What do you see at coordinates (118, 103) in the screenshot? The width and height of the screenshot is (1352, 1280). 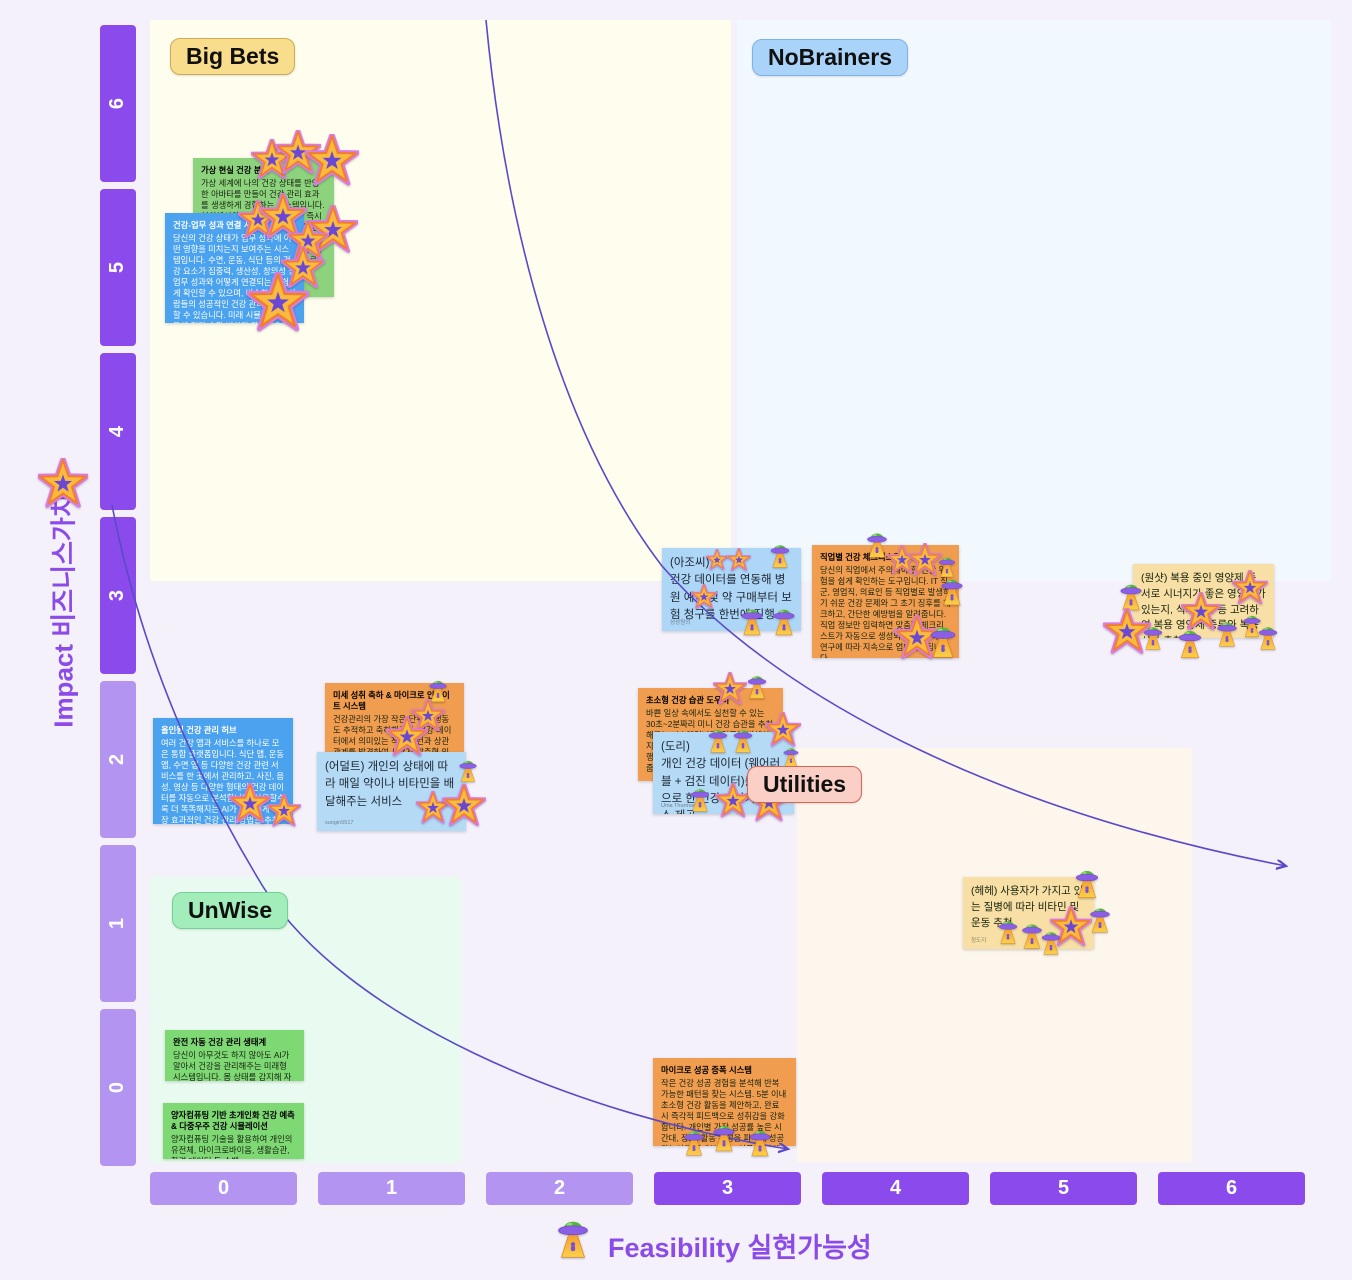 I see `y-tick-6: 6` at bounding box center [118, 103].